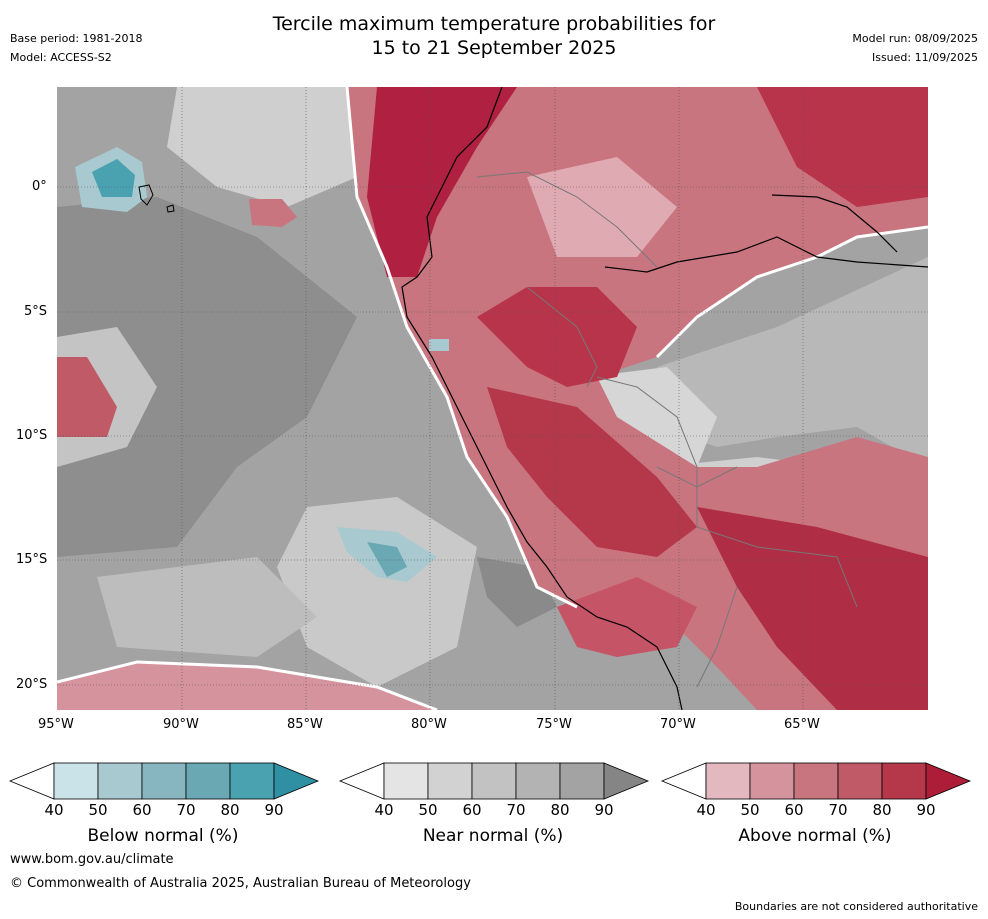 The image size is (988, 919). Describe the element at coordinates (163, 836) in the screenshot. I see `below-normal-label: Below normal (%)` at that location.